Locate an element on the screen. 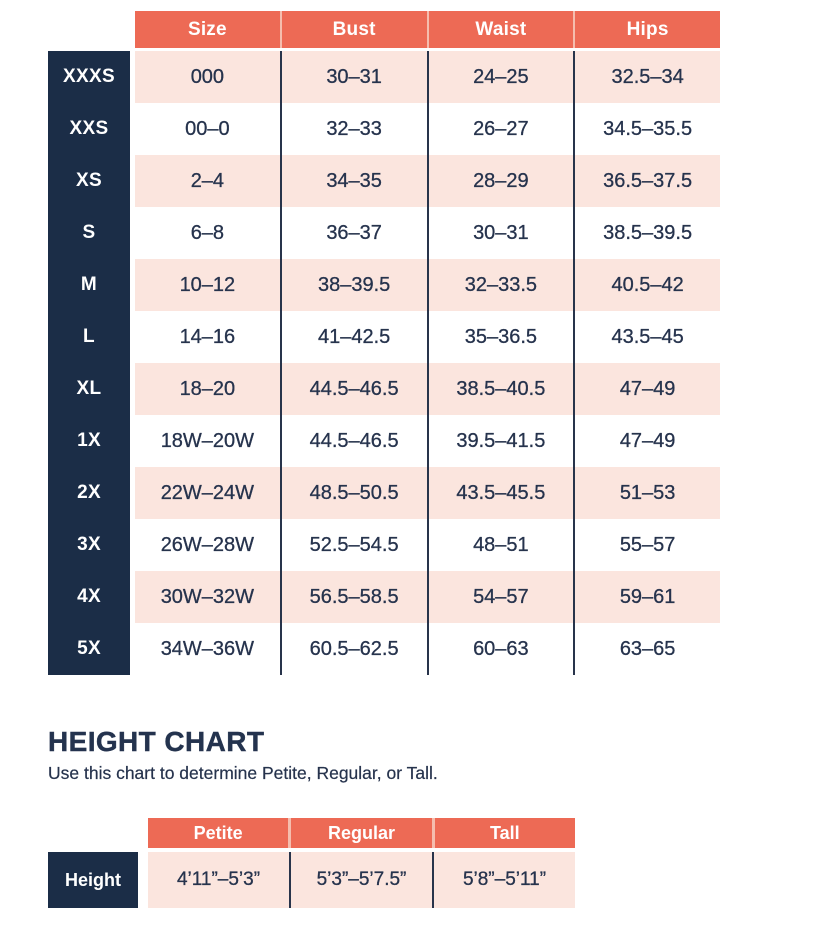 Image resolution: width=828 pixels, height=931 pixels. table-row: M 10–12 38–39.5 32–33.5 40.5–42 is located at coordinates (384, 285).